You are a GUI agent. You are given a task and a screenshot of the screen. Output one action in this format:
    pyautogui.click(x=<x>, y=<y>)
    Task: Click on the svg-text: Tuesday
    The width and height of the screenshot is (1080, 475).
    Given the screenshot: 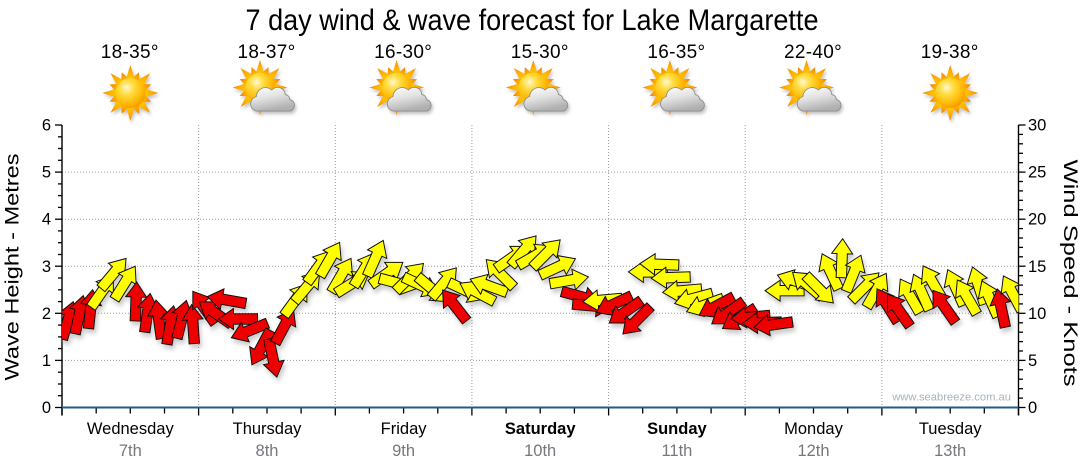 What is the action you would take?
    pyautogui.click(x=950, y=429)
    